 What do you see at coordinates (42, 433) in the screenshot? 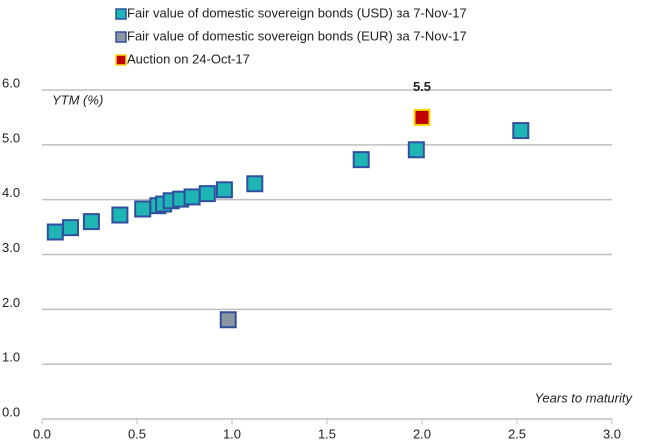
I see `x-tick-label: 0.0` at bounding box center [42, 433].